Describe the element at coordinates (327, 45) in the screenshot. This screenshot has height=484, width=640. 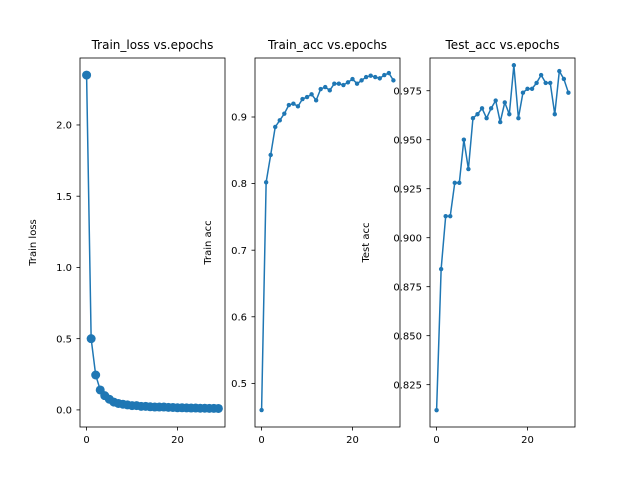
I see `chart-title: Train_acc vs.epochs` at that location.